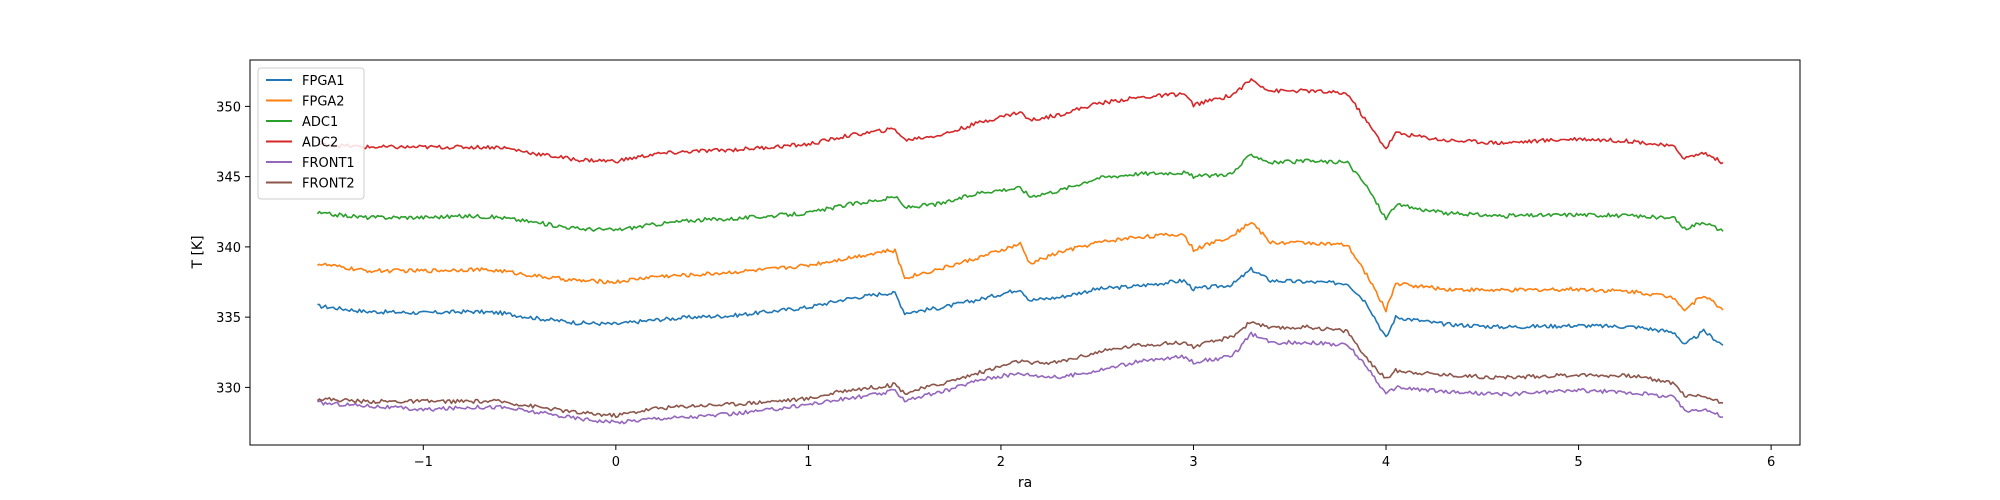  Describe the element at coordinates (616, 462) in the screenshot. I see `x-tick-label: 0` at that location.